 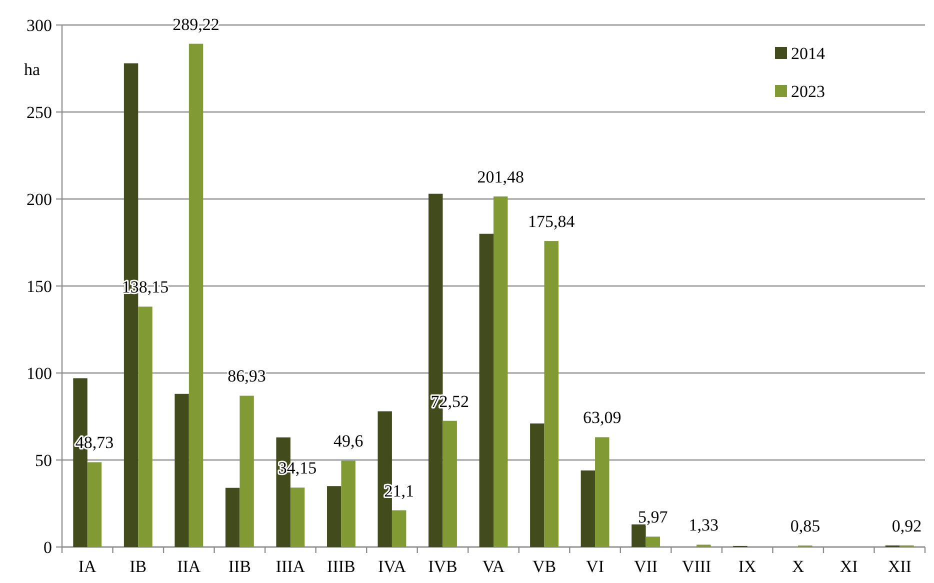 What do you see at coordinates (392, 566) in the screenshot?
I see `x-tick-label: IVA` at bounding box center [392, 566].